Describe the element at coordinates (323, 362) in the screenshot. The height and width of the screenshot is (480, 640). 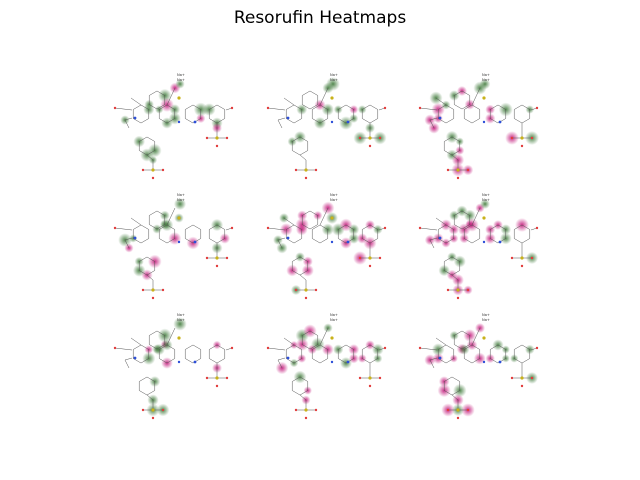
I see `heatmap-panel-8: Na+ Na+` at that location.